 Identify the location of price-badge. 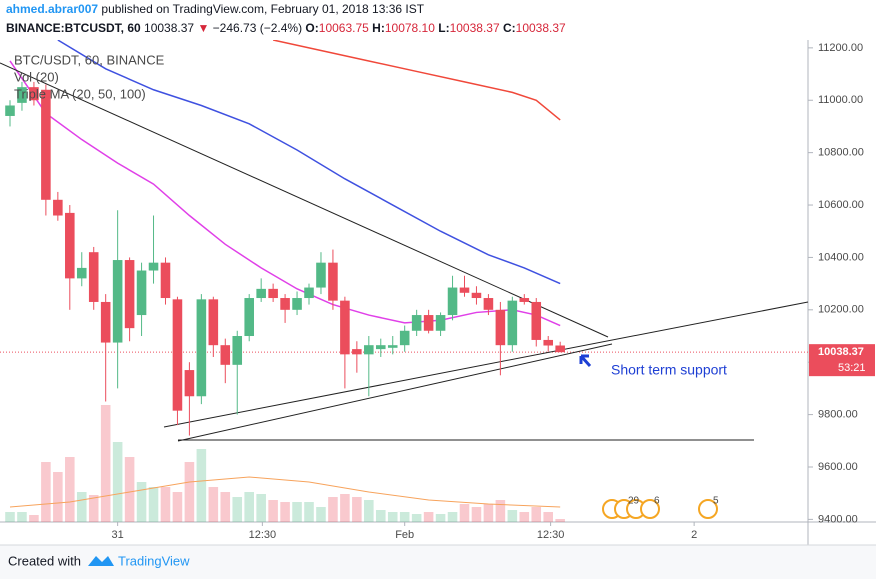
(842, 360).